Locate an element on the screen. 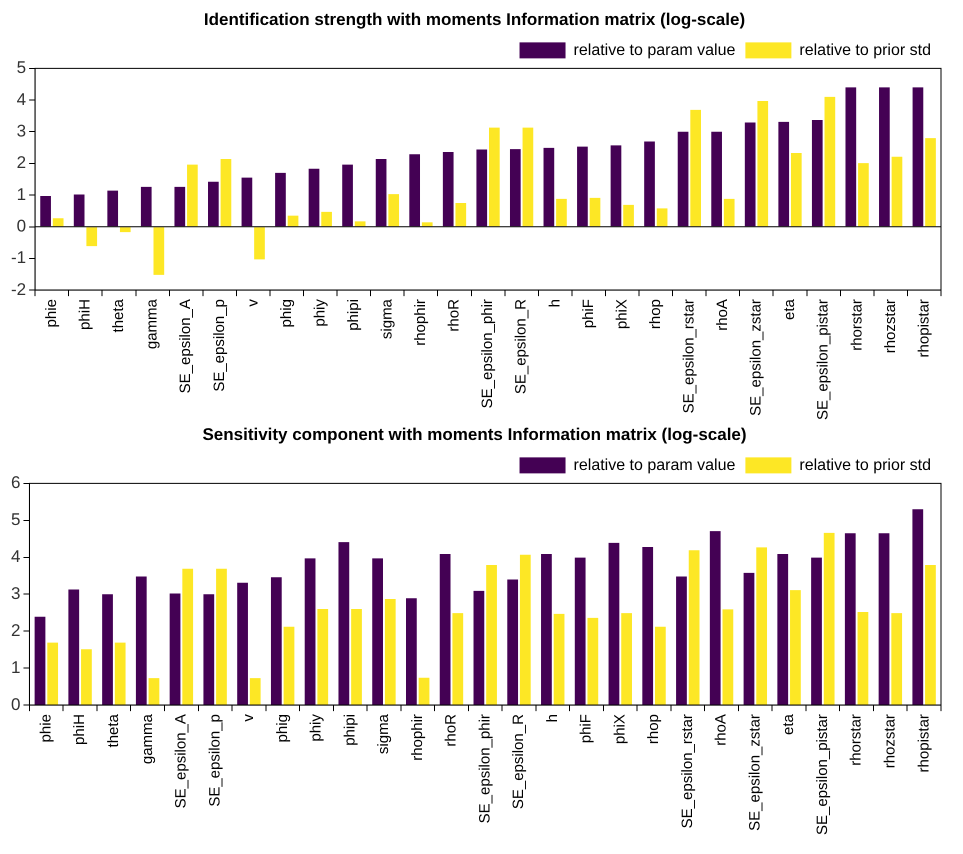 The image size is (963, 854). x-tick-label: phiH is located at coordinates (85, 314).